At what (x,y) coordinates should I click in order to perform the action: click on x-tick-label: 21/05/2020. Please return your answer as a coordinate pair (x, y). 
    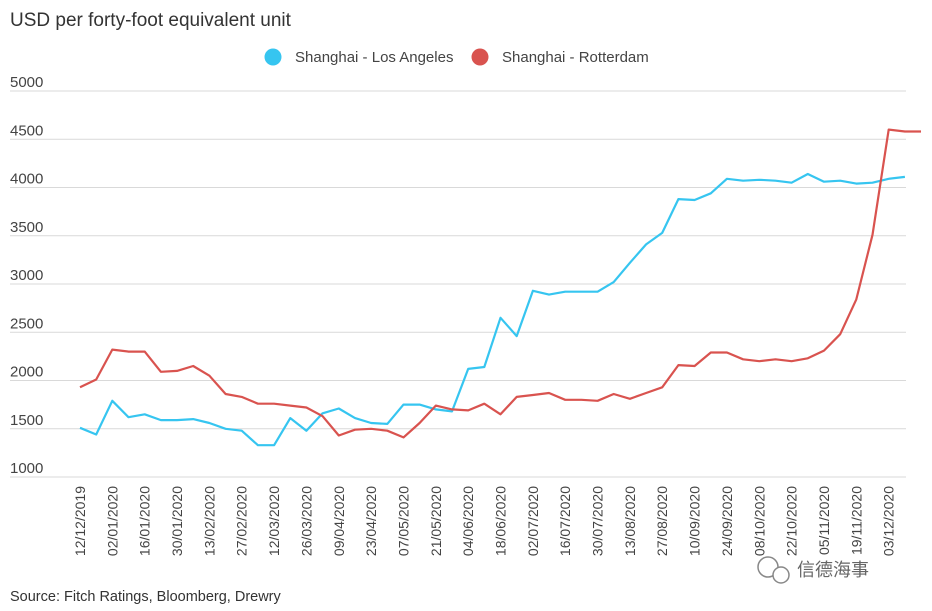
    Looking at the image, I should click on (436, 521).